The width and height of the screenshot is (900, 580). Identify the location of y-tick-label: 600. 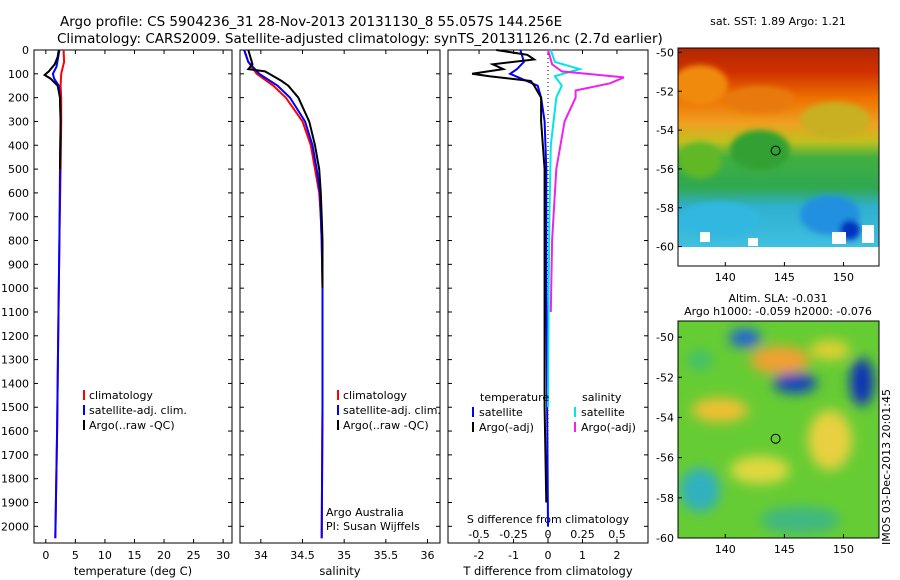
(18, 193).